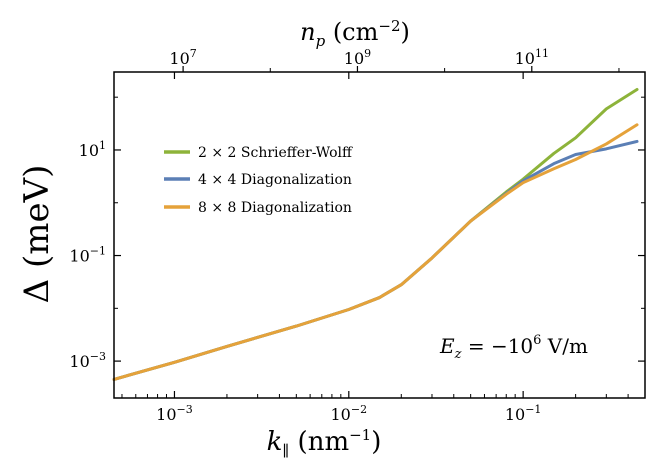  I want to click on y-axis-title: Δ (meV), so click(37, 234).